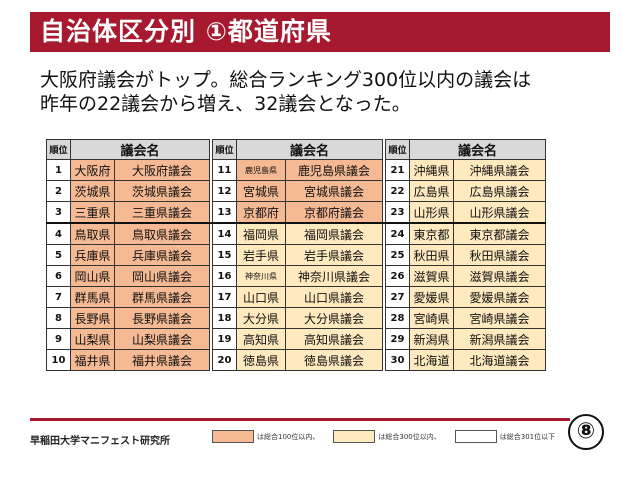  I want to click on prefecture-cell: 滋賀県, so click(431, 276).